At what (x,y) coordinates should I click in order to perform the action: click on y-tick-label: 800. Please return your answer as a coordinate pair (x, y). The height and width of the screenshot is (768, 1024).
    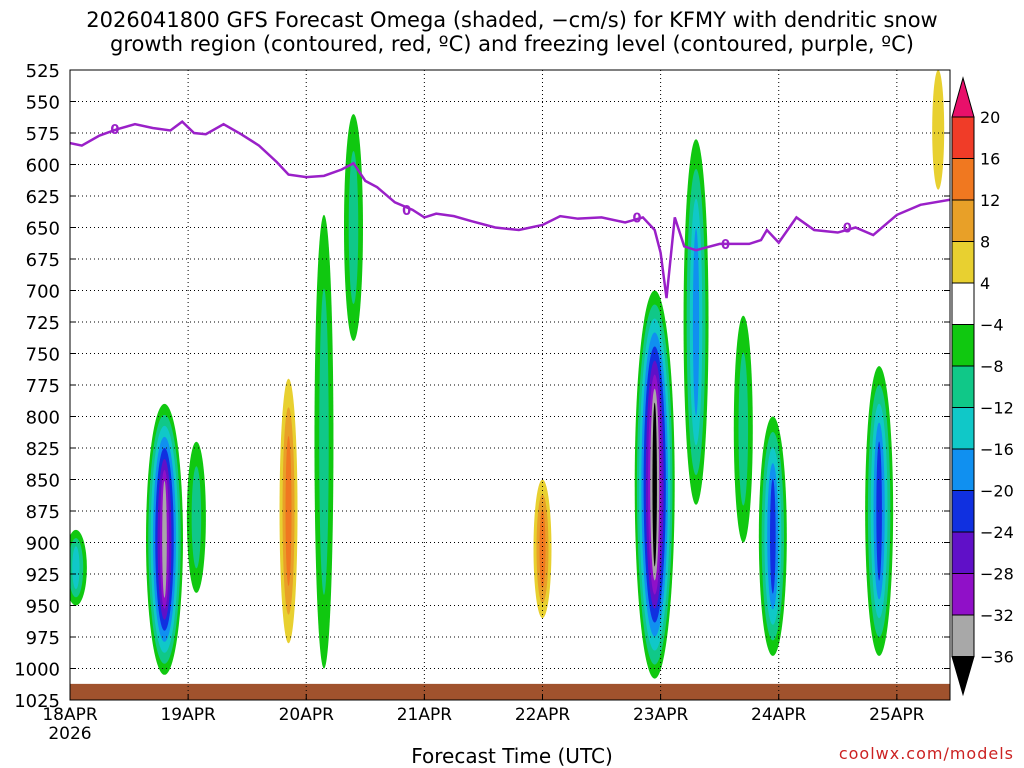
    Looking at the image, I should click on (43, 418).